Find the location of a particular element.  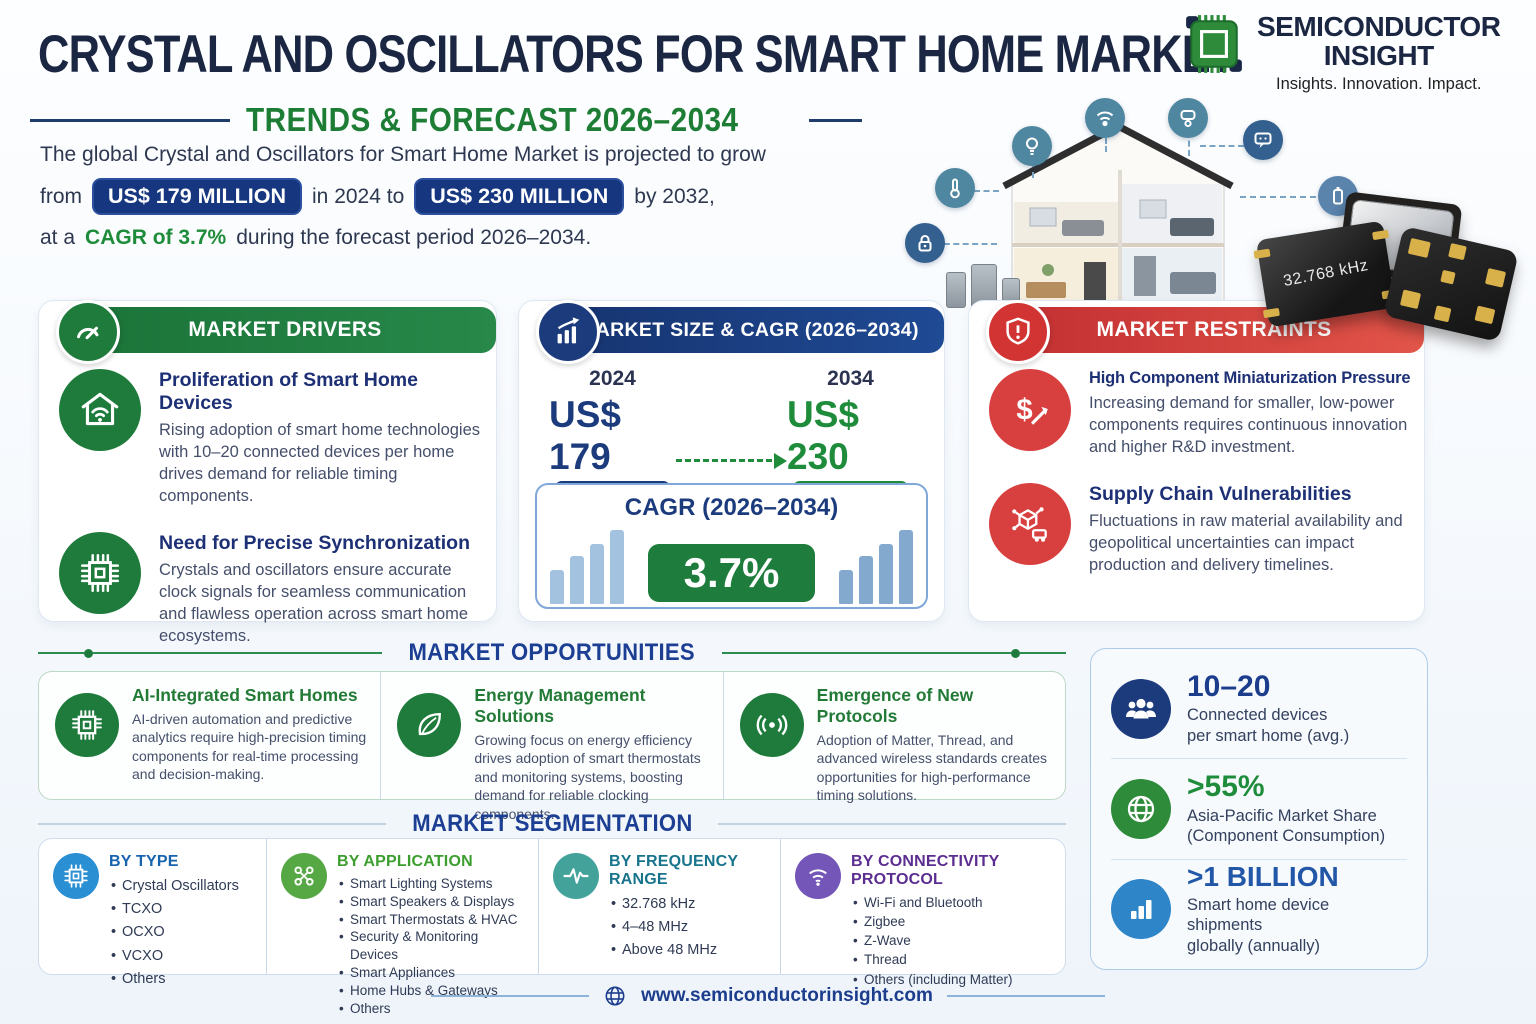

intro-at-a: at a is located at coordinates (58, 237).